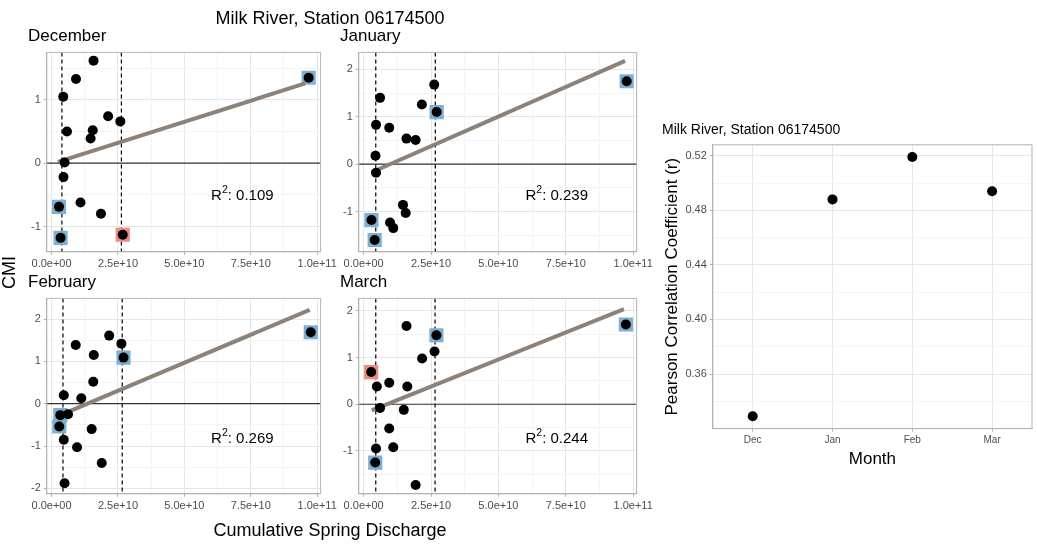 This screenshot has width=1037, height=544. I want to click on y-tick-label: 0.52, so click(696, 154).